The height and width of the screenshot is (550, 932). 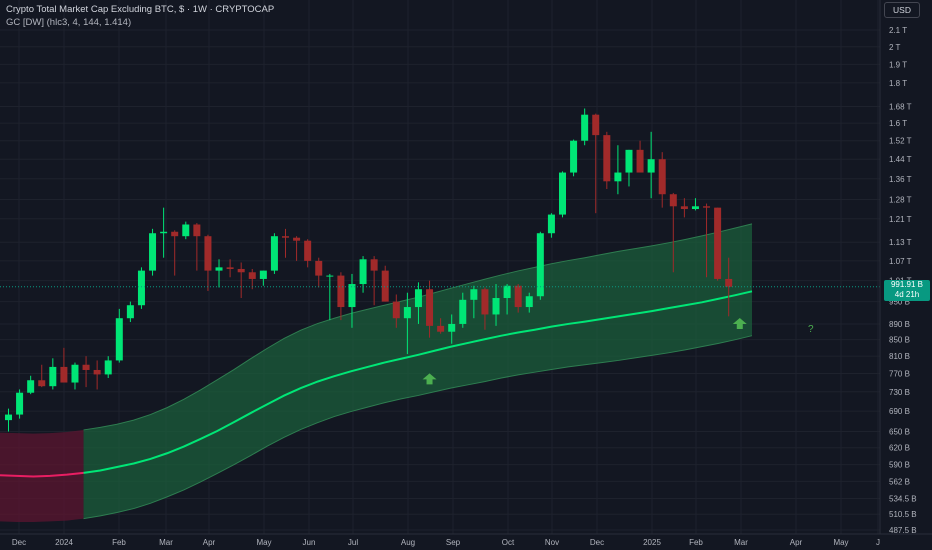 What do you see at coordinates (408, 542) in the screenshot?
I see `x-tick-label: Aug` at bounding box center [408, 542].